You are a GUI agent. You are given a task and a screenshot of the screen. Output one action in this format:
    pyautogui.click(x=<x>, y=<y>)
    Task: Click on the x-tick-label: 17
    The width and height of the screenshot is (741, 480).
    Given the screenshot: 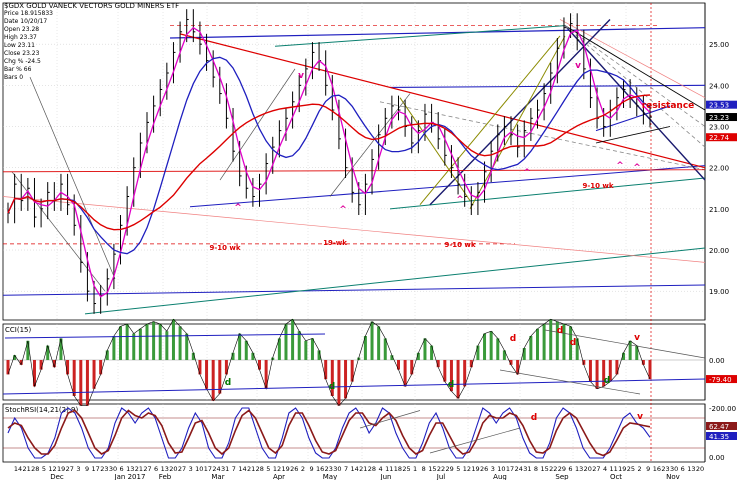 What is the action you would take?
    pyautogui.click(x=208, y=469)
    